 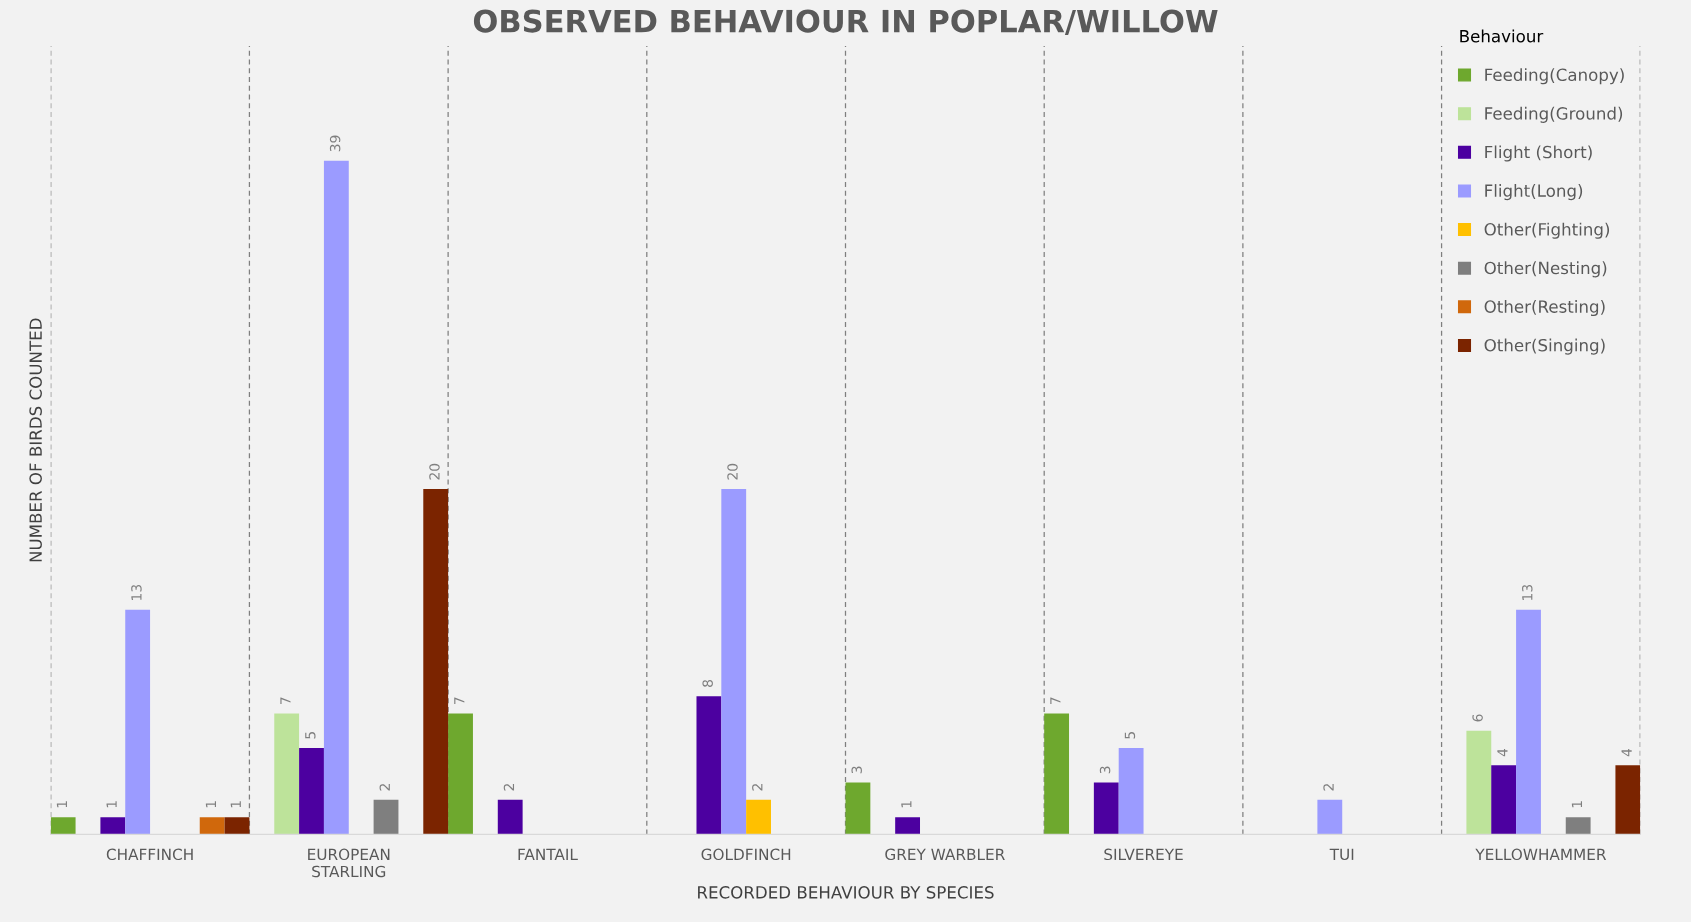 What do you see at coordinates (1547, 230) in the screenshot?
I see `legend-label: Other(Fighting)` at bounding box center [1547, 230].